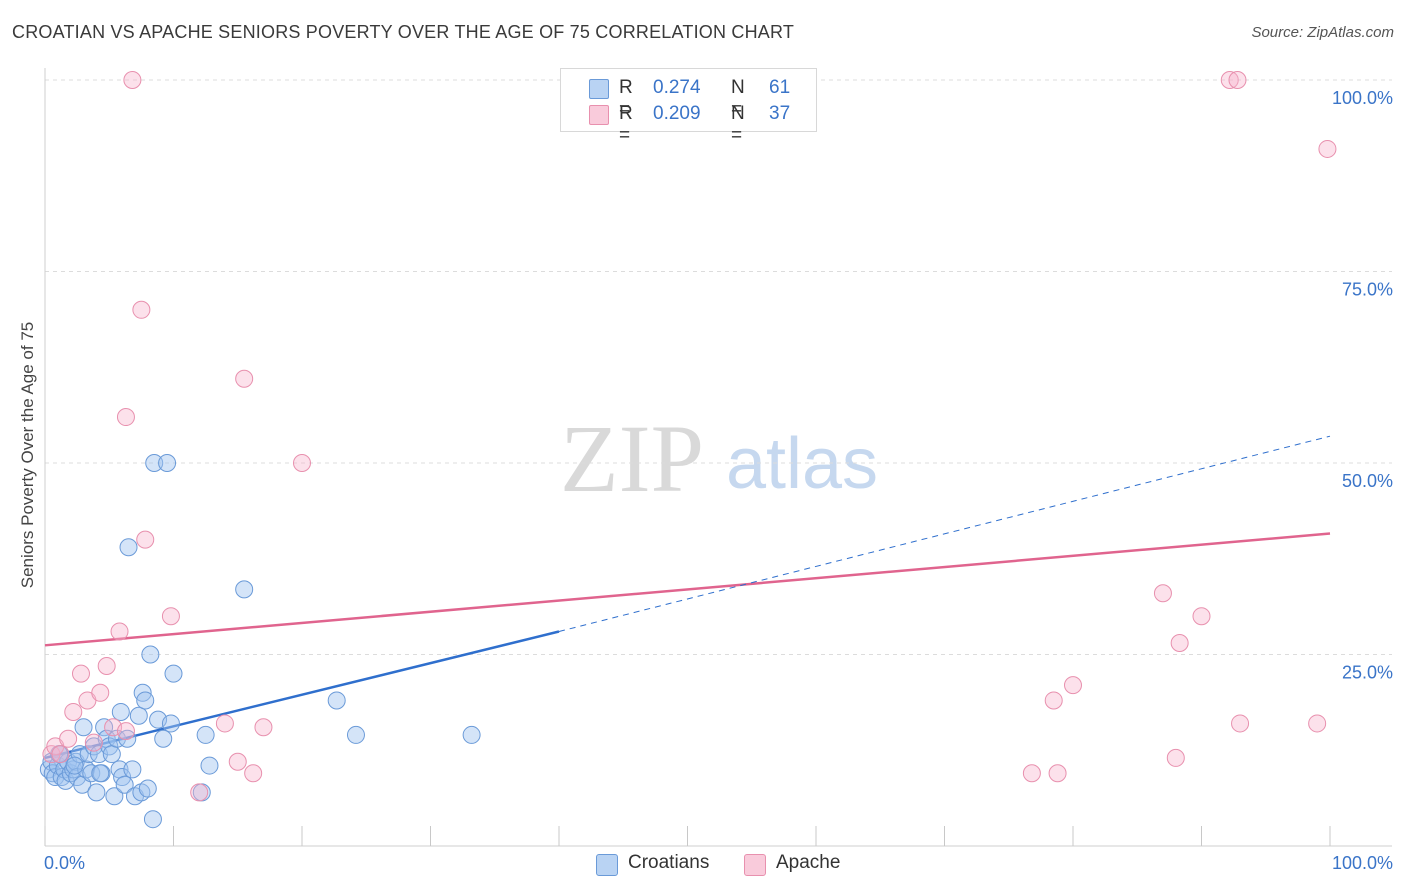 Image resolution: width=1406 pixels, height=892 pixels. I want to click on bottom-legend-label-croatians: Croatians, so click(669, 862).